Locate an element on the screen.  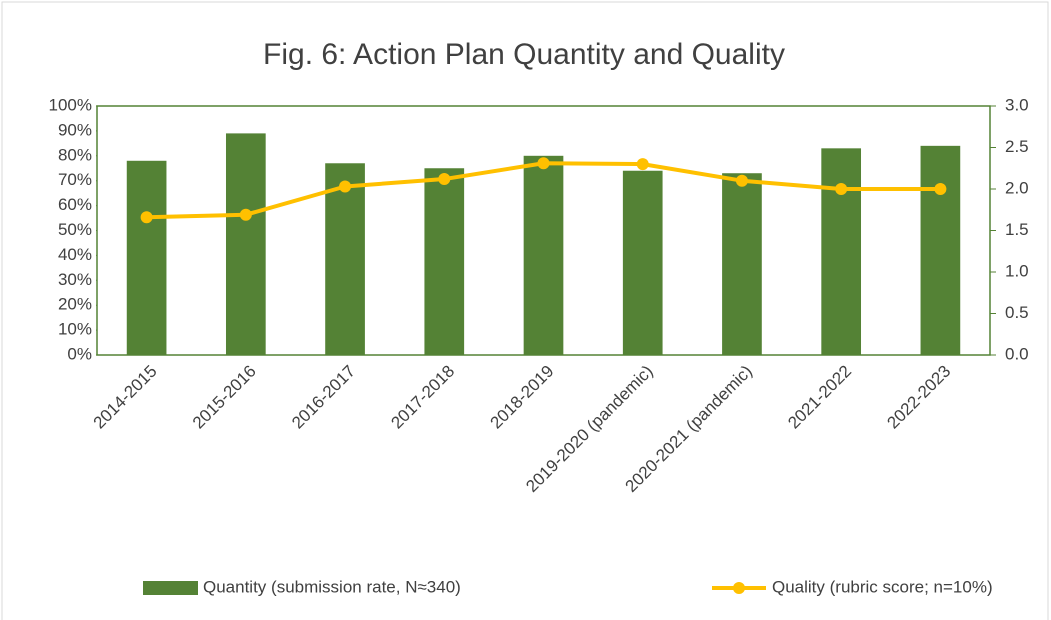
x-tick-label: 2015-2016 is located at coordinates (224, 397).